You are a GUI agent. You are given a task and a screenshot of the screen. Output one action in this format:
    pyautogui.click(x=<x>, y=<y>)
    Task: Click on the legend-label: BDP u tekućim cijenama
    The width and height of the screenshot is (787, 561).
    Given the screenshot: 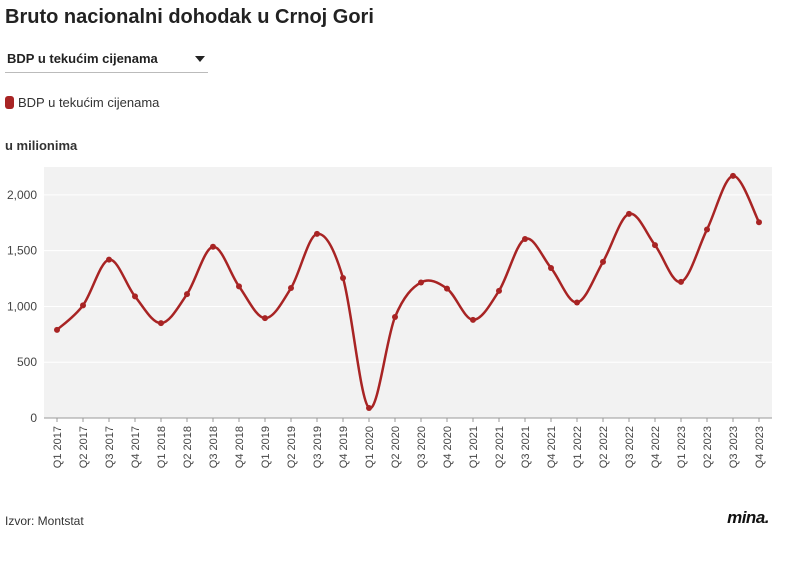 What is the action you would take?
    pyautogui.click(x=89, y=102)
    